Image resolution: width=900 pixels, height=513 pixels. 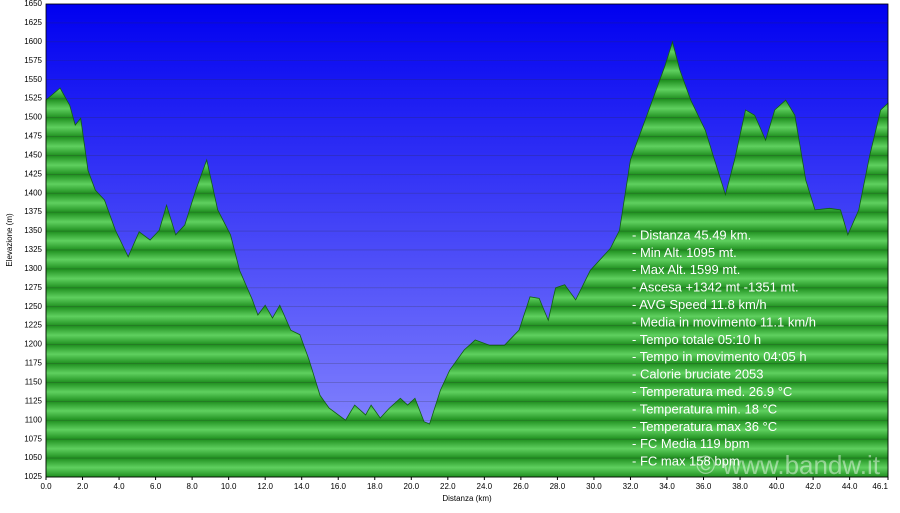 I want to click on x-tick-label: 28.0, so click(x=558, y=486).